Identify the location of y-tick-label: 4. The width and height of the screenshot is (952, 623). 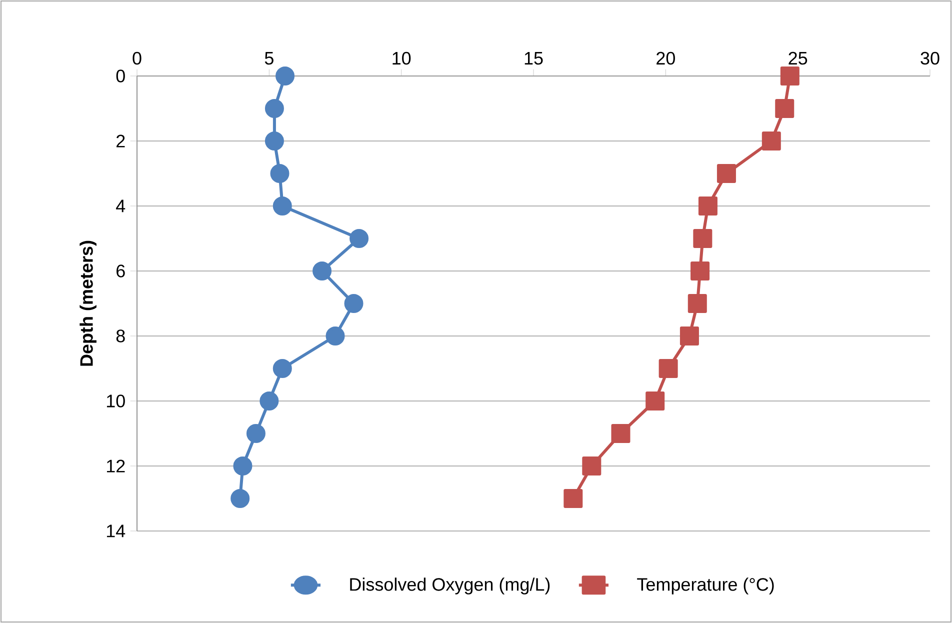
(121, 206).